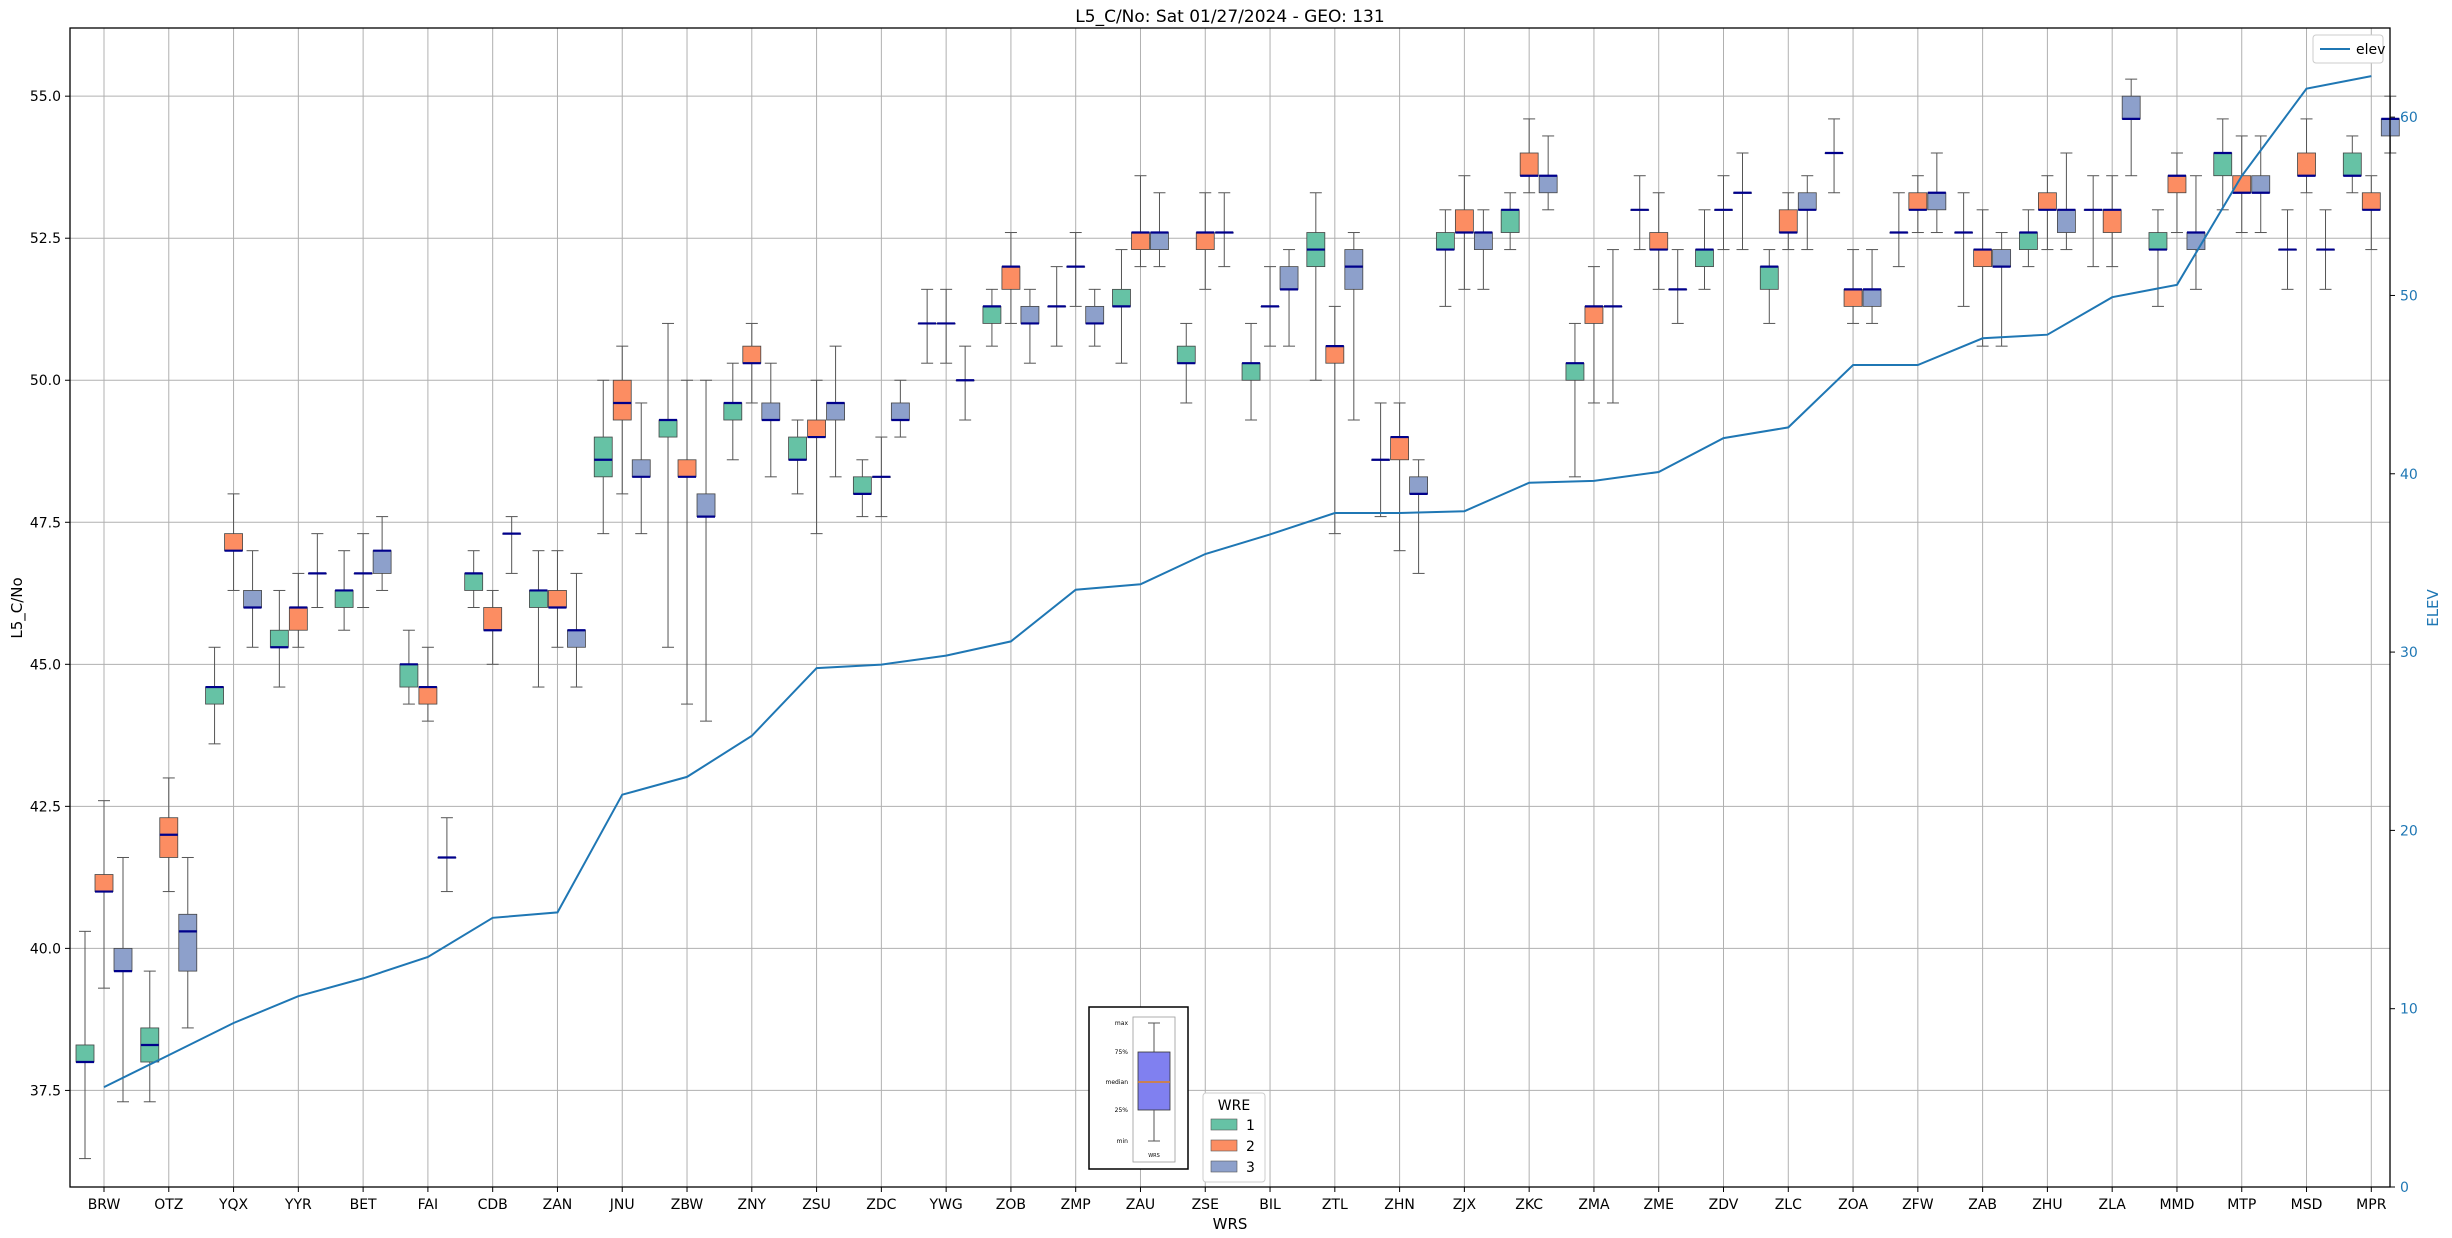 This screenshot has width=2452, height=1238. Describe the element at coordinates (45, 1091) in the screenshot. I see `y-tick-label: 37.5` at that location.